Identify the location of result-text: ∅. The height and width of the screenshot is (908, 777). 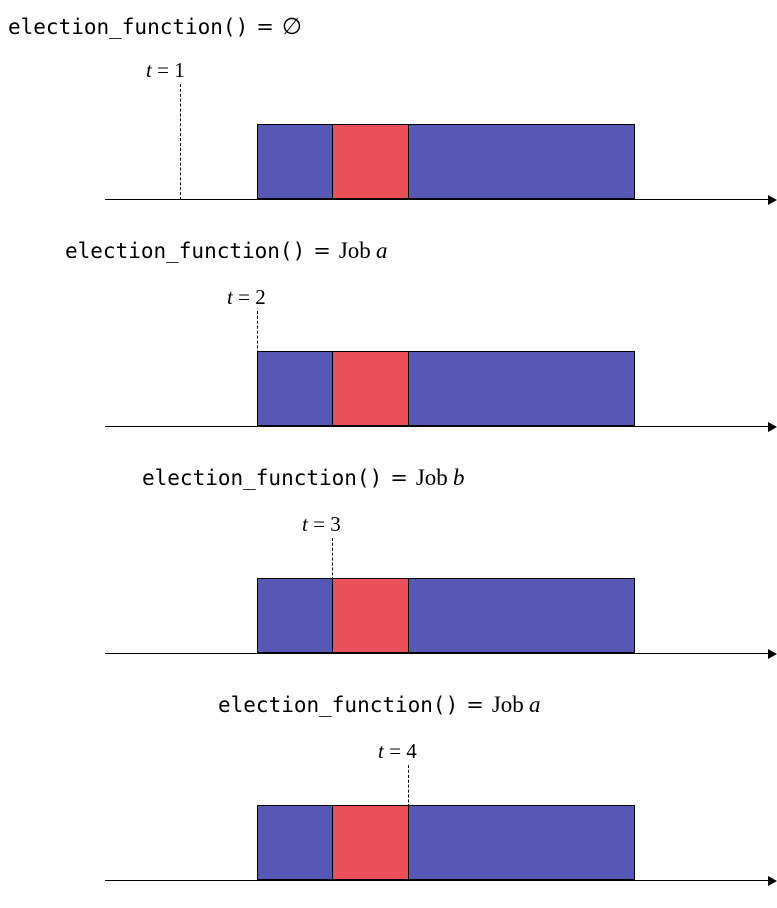
(291, 26).